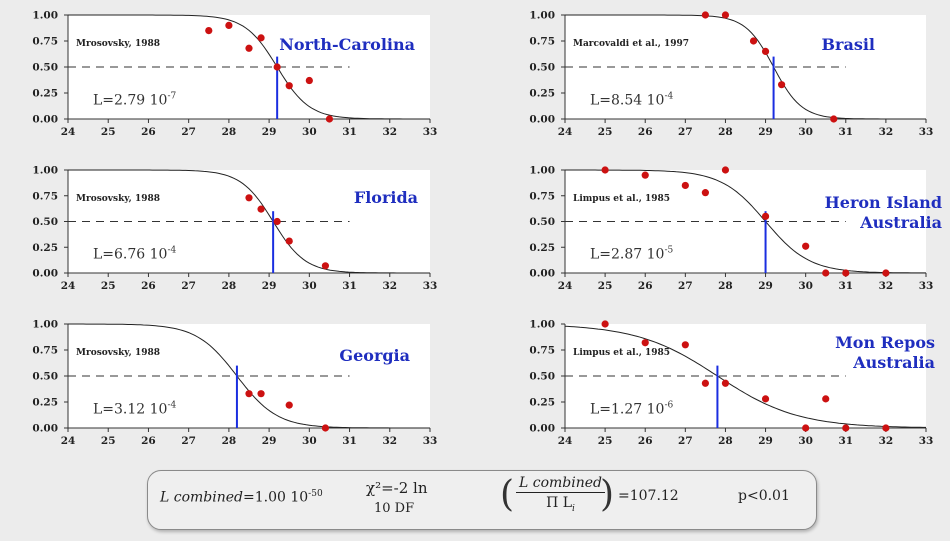 This screenshot has height=541, width=950. I want to click on fraction-numerator: L combined, so click(560, 484).